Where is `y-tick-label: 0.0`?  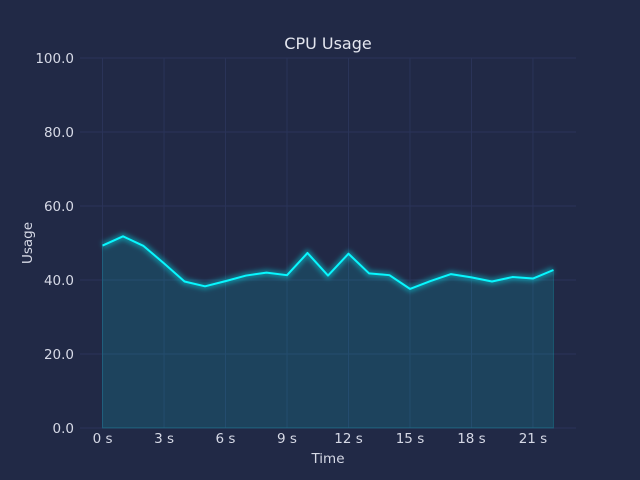
y-tick-label: 0.0 is located at coordinates (63, 429).